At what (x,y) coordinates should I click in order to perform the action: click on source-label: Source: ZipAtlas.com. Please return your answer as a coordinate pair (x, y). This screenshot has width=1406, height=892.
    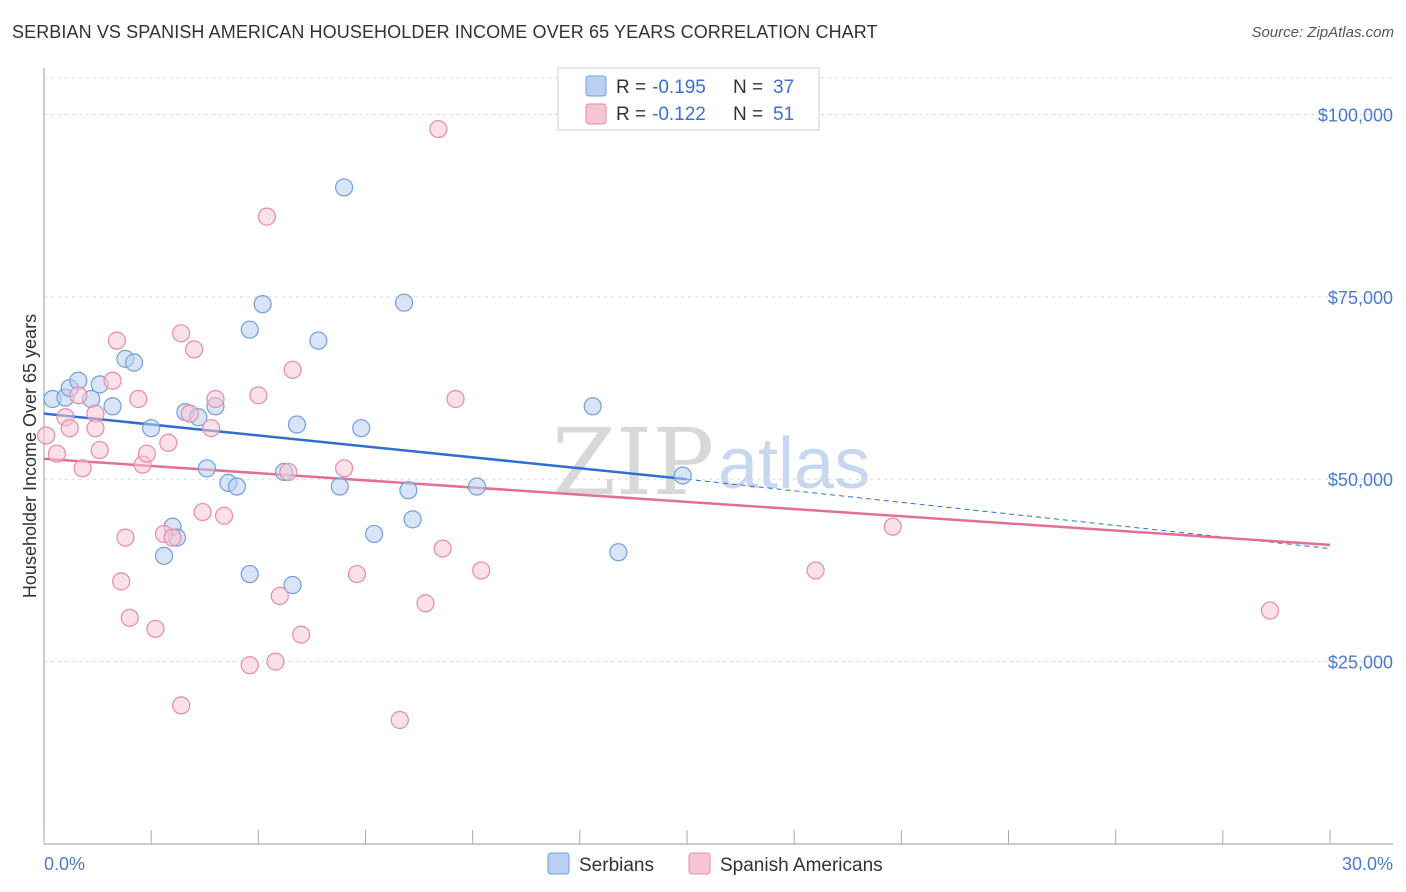
    Looking at the image, I should click on (1322, 32).